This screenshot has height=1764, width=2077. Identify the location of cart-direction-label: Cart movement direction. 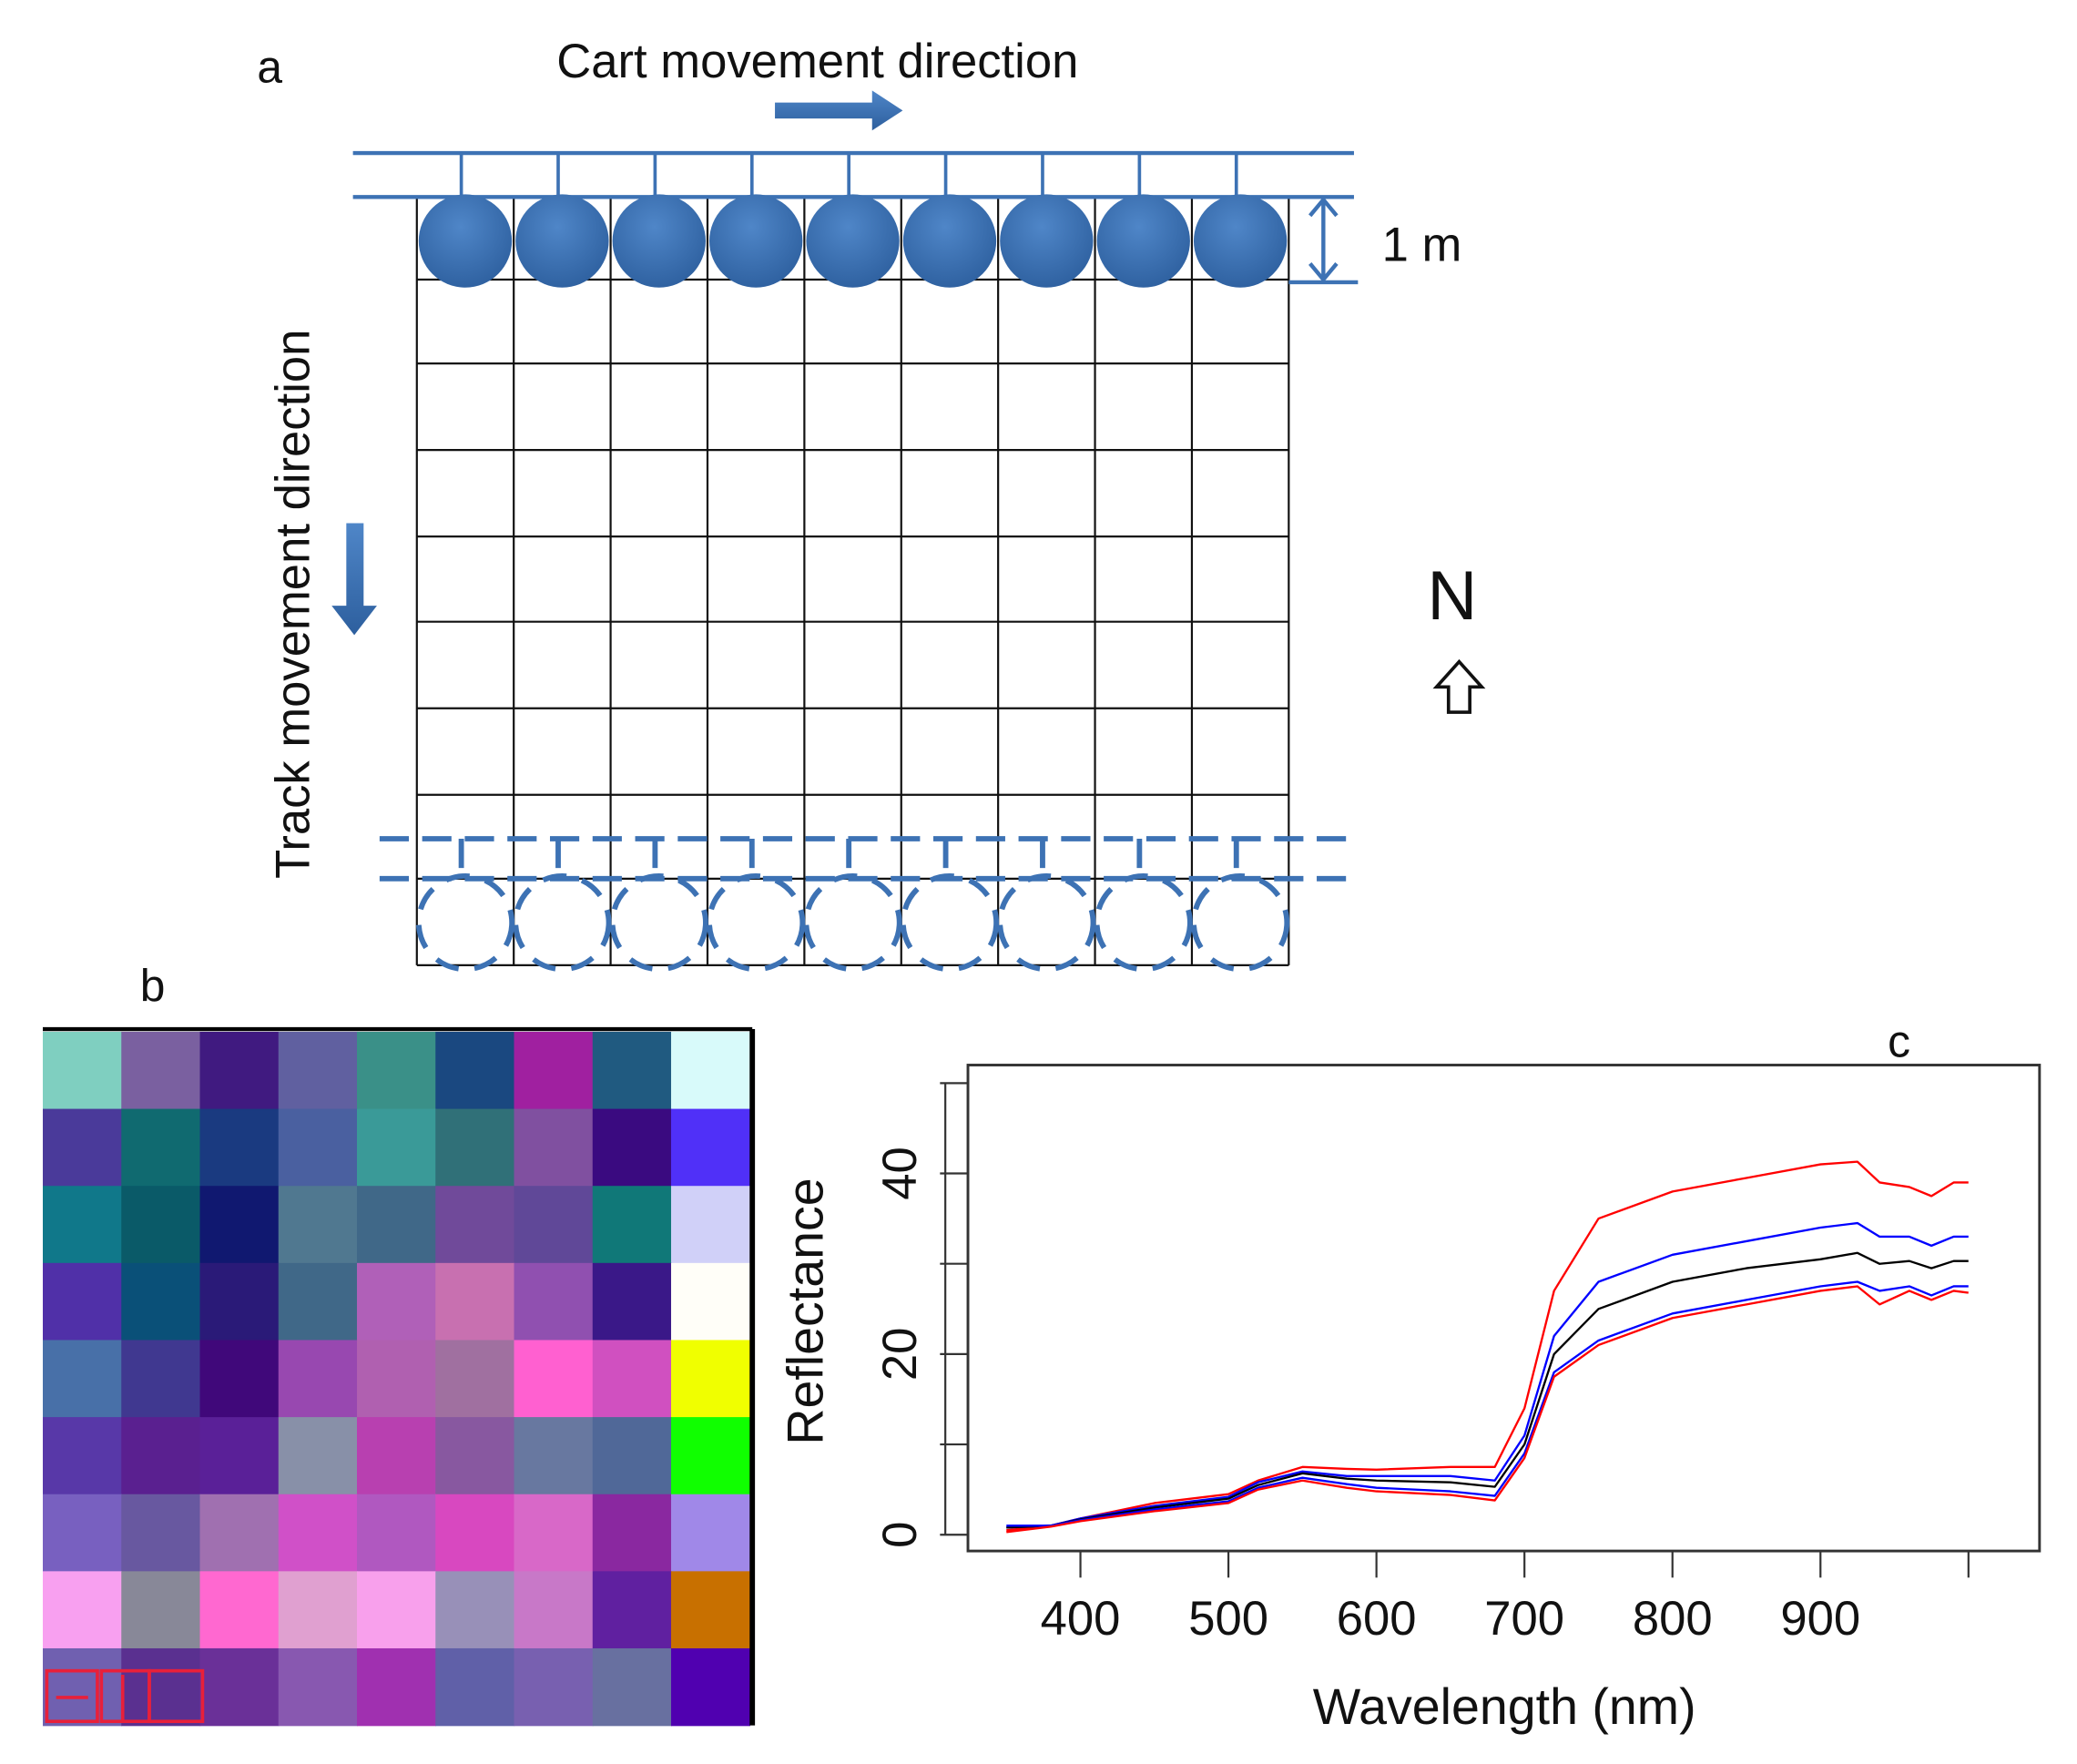
(817, 61).